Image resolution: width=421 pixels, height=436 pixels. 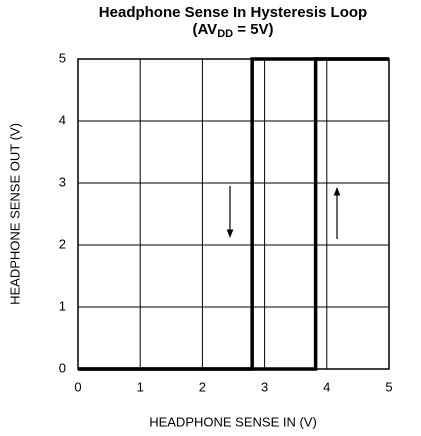 What do you see at coordinates (204, 29) in the screenshot?
I see `subtitle-part: (AV` at bounding box center [204, 29].